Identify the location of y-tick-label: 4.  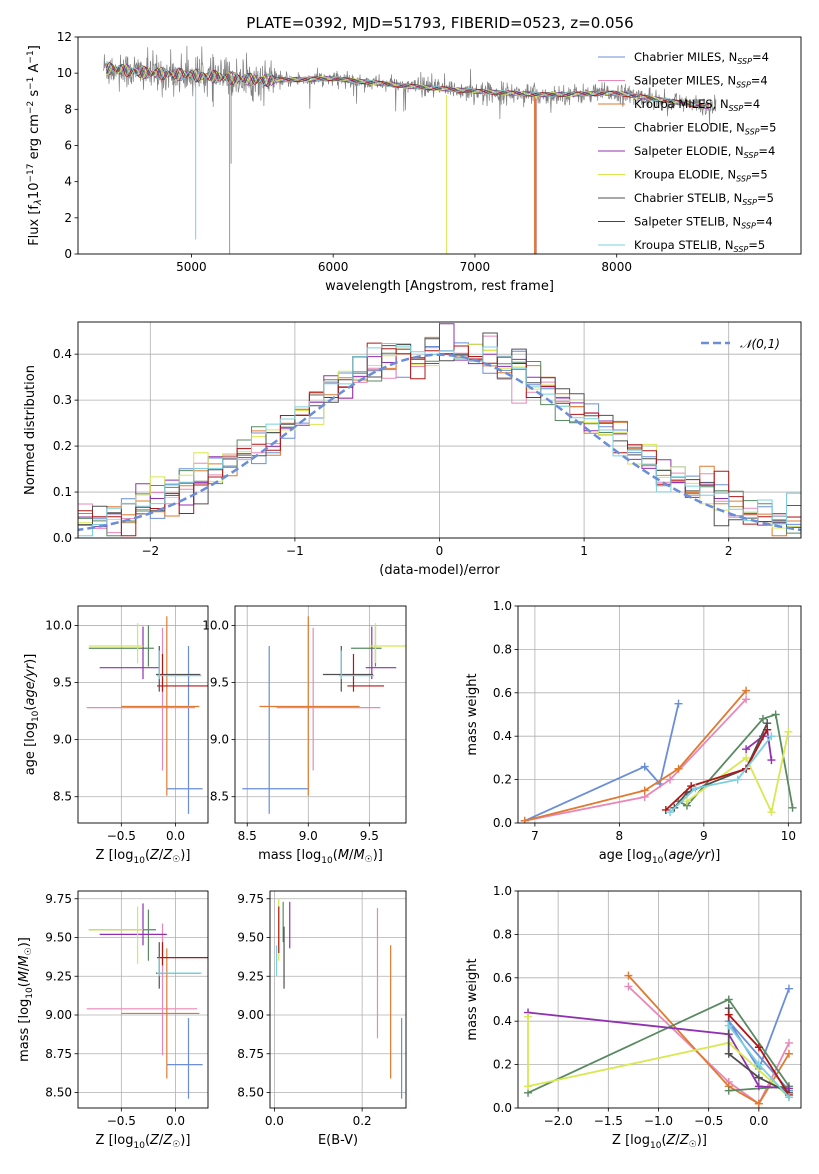
(68, 182).